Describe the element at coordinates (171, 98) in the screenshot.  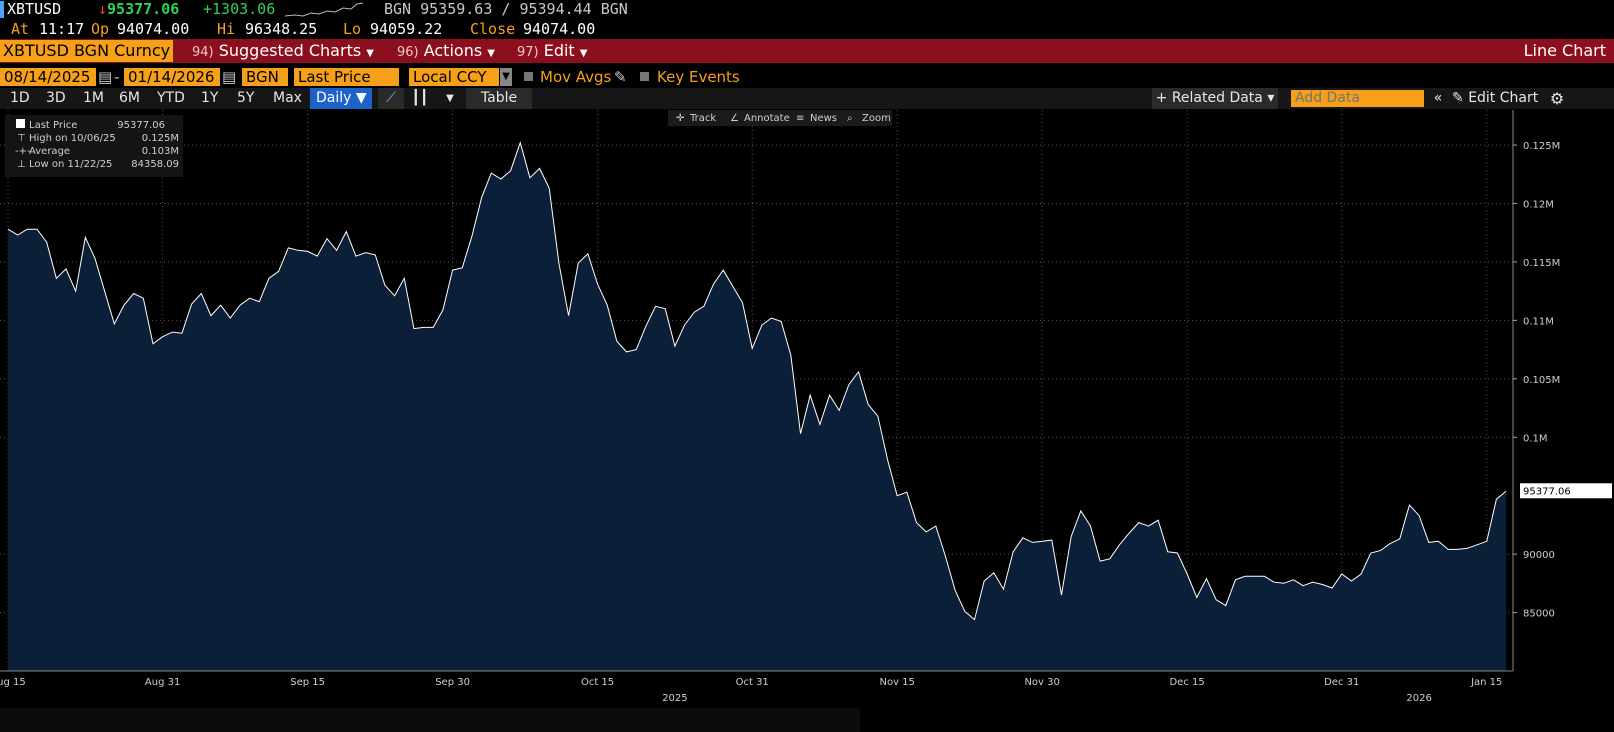
I see `period-ytd: YTD` at that location.